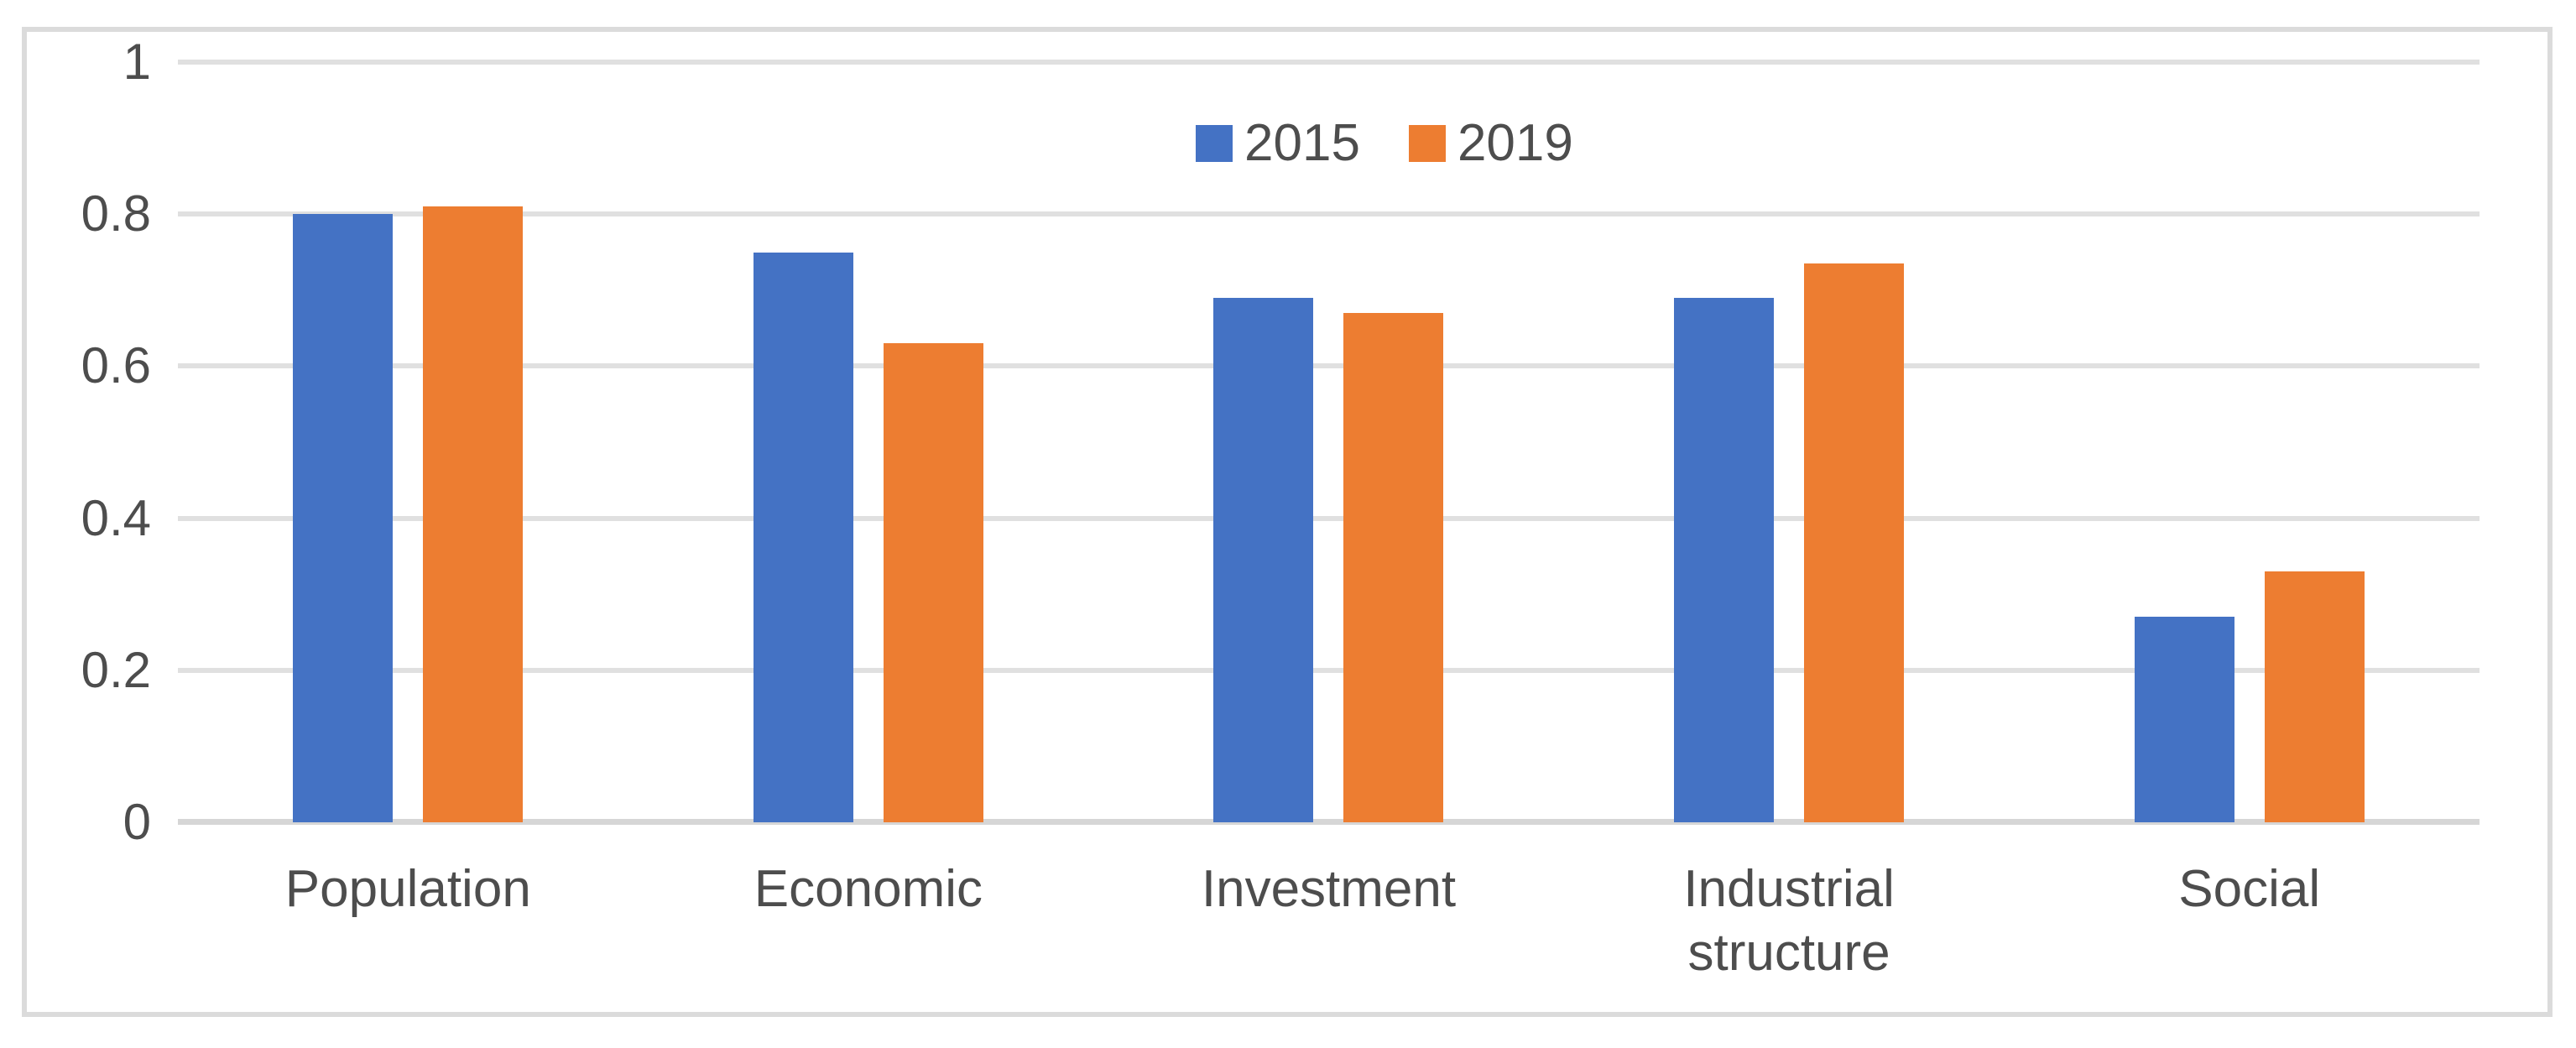 This screenshot has height=1048, width=2576. What do you see at coordinates (116, 365) in the screenshot?
I see `y-tick-label-0.6: 0.6` at bounding box center [116, 365].